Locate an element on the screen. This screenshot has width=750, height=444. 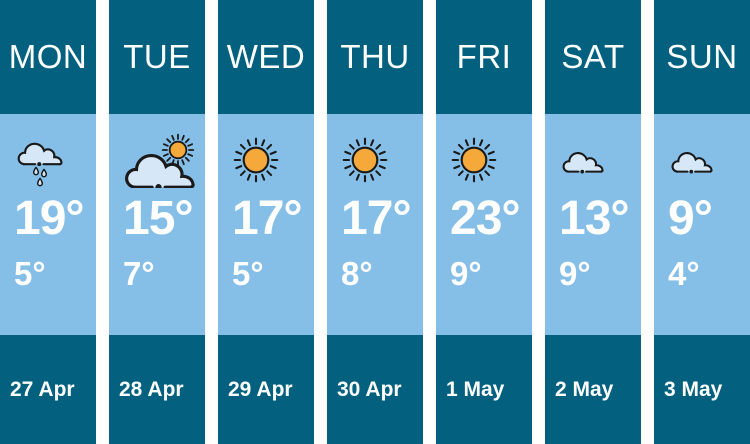
day-column-mon: MON 19° 5° 27 Apr is located at coordinates (48, 222).